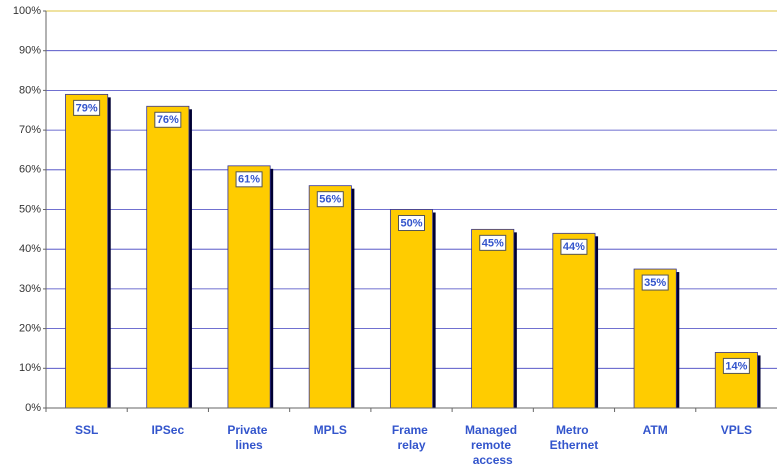  I want to click on value-label: 35%, so click(655, 283).